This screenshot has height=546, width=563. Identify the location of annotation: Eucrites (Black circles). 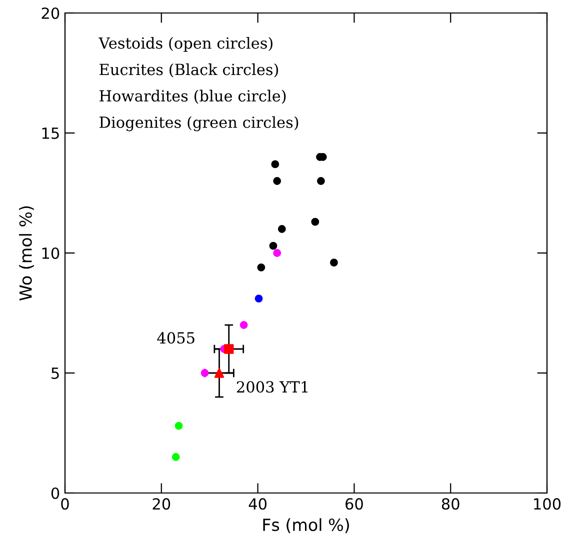
(189, 70).